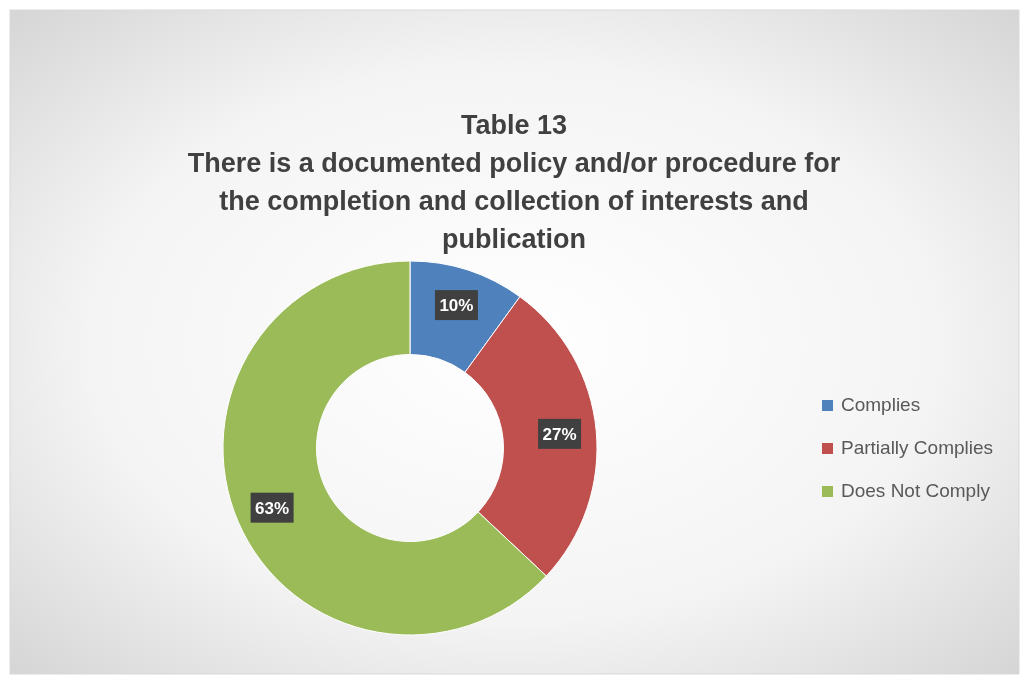 The height and width of the screenshot is (684, 1029). What do you see at coordinates (916, 490) in the screenshot?
I see `legend-label: Does Not Comply` at bounding box center [916, 490].